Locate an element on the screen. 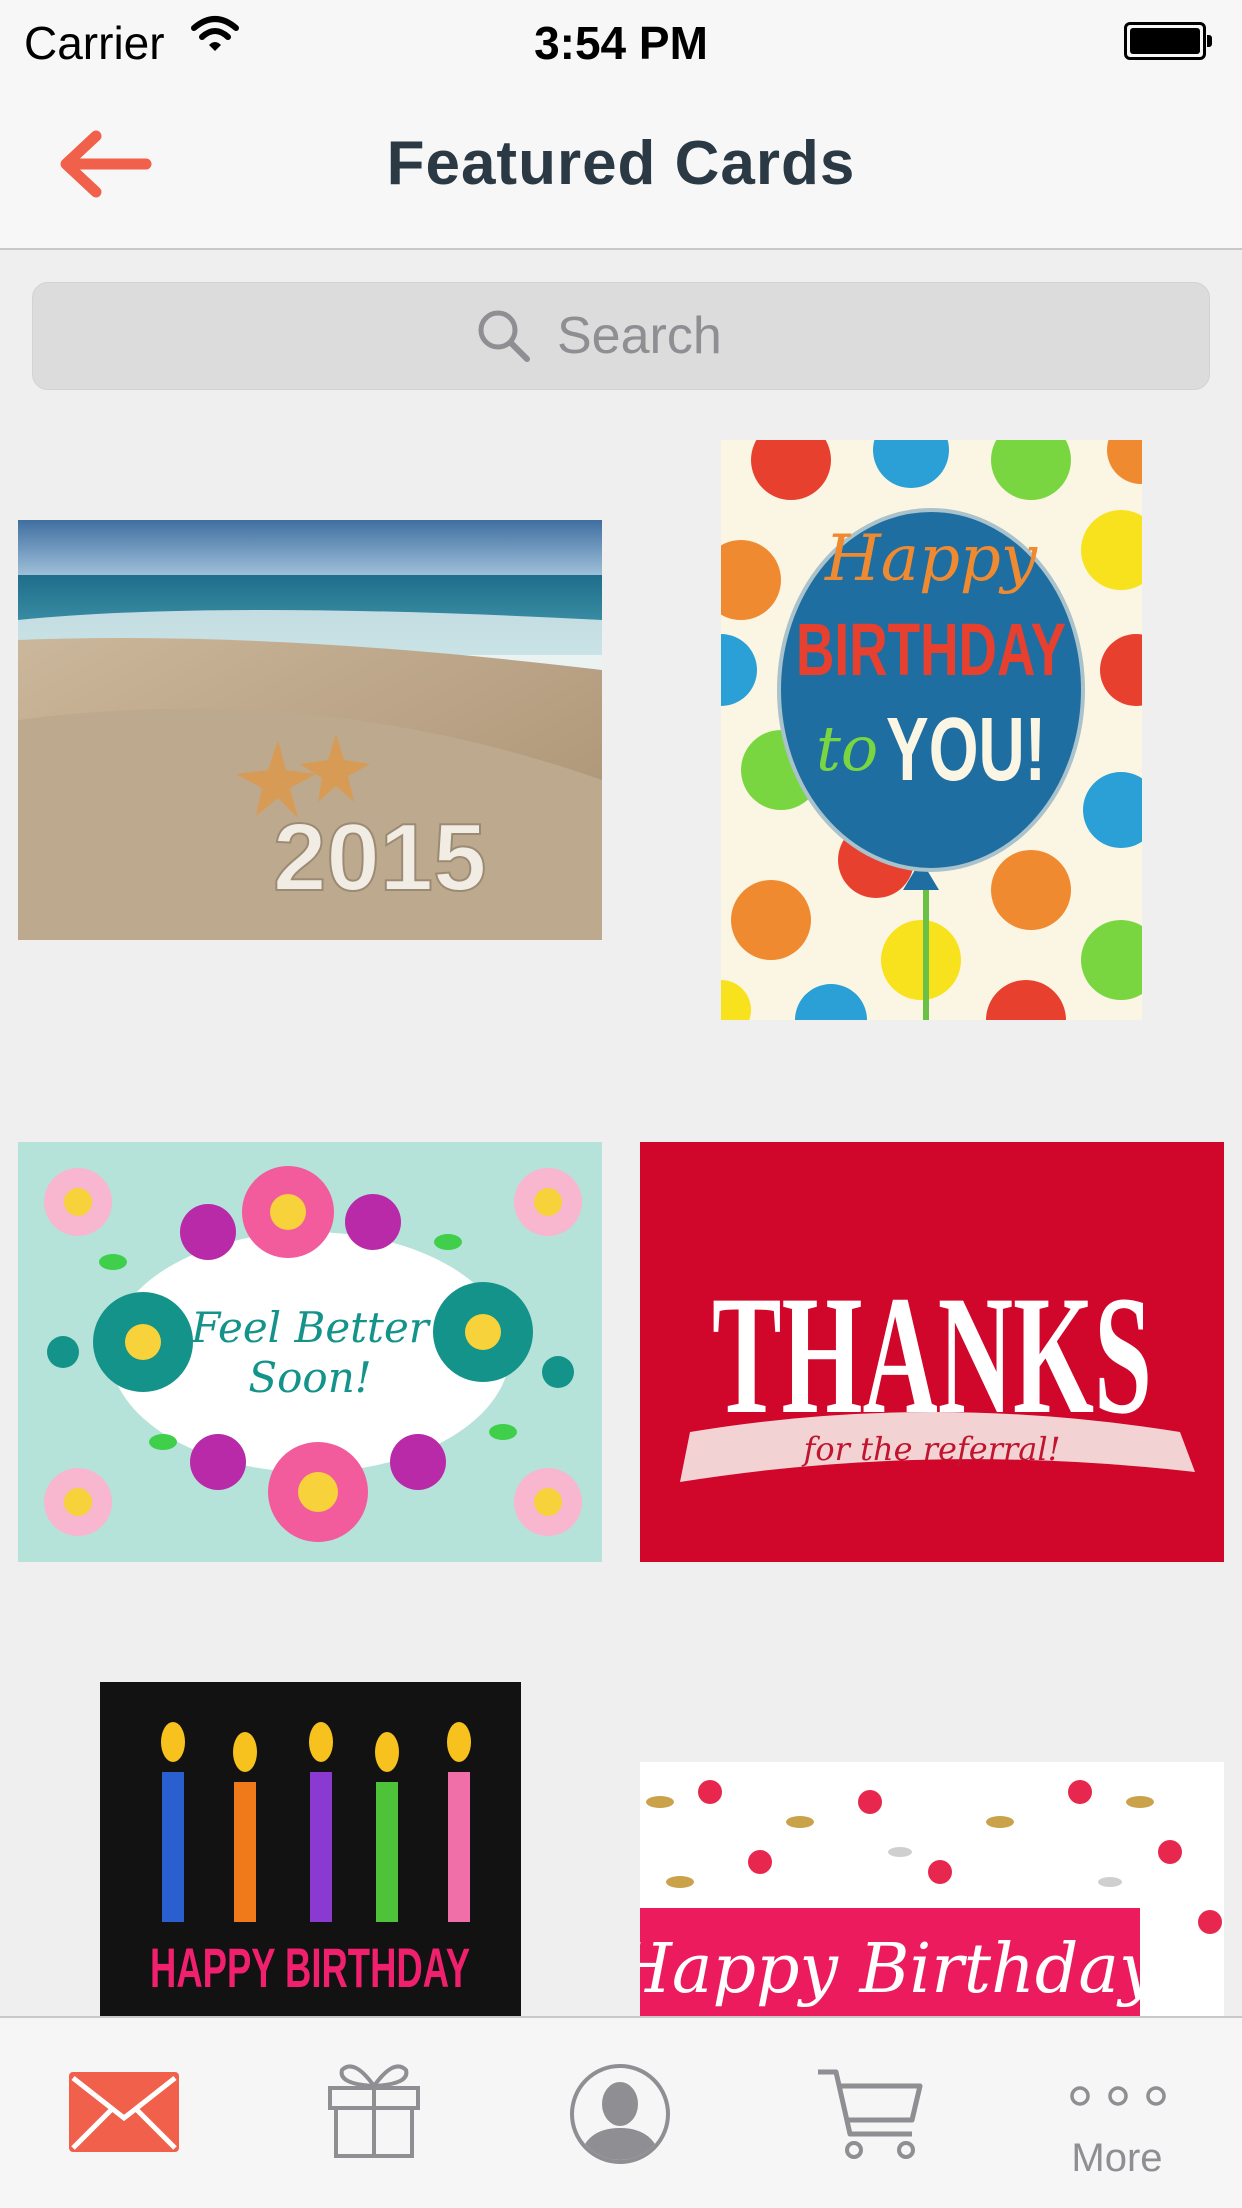  floral-image: Feel Better Soon! is located at coordinates (310, 1352).